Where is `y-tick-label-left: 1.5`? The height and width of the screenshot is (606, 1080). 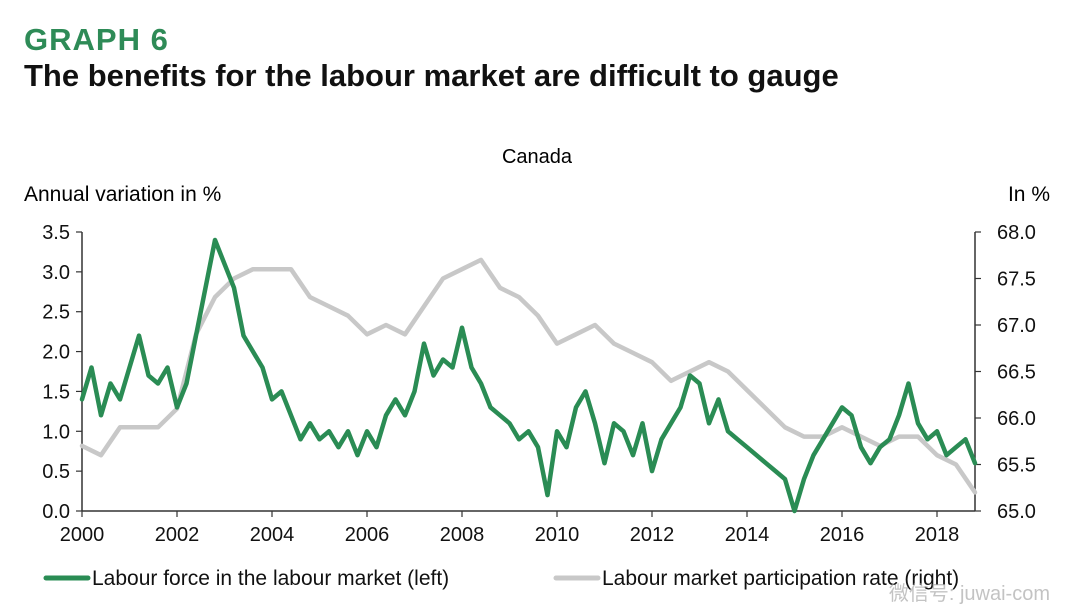
y-tick-label-left: 1.5 is located at coordinates (56, 392).